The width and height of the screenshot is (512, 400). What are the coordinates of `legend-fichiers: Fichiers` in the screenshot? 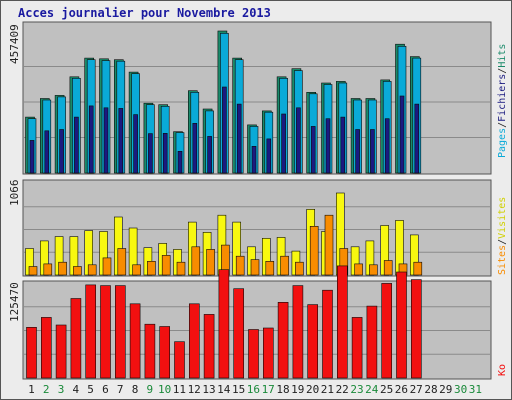 It's located at (502, 98).